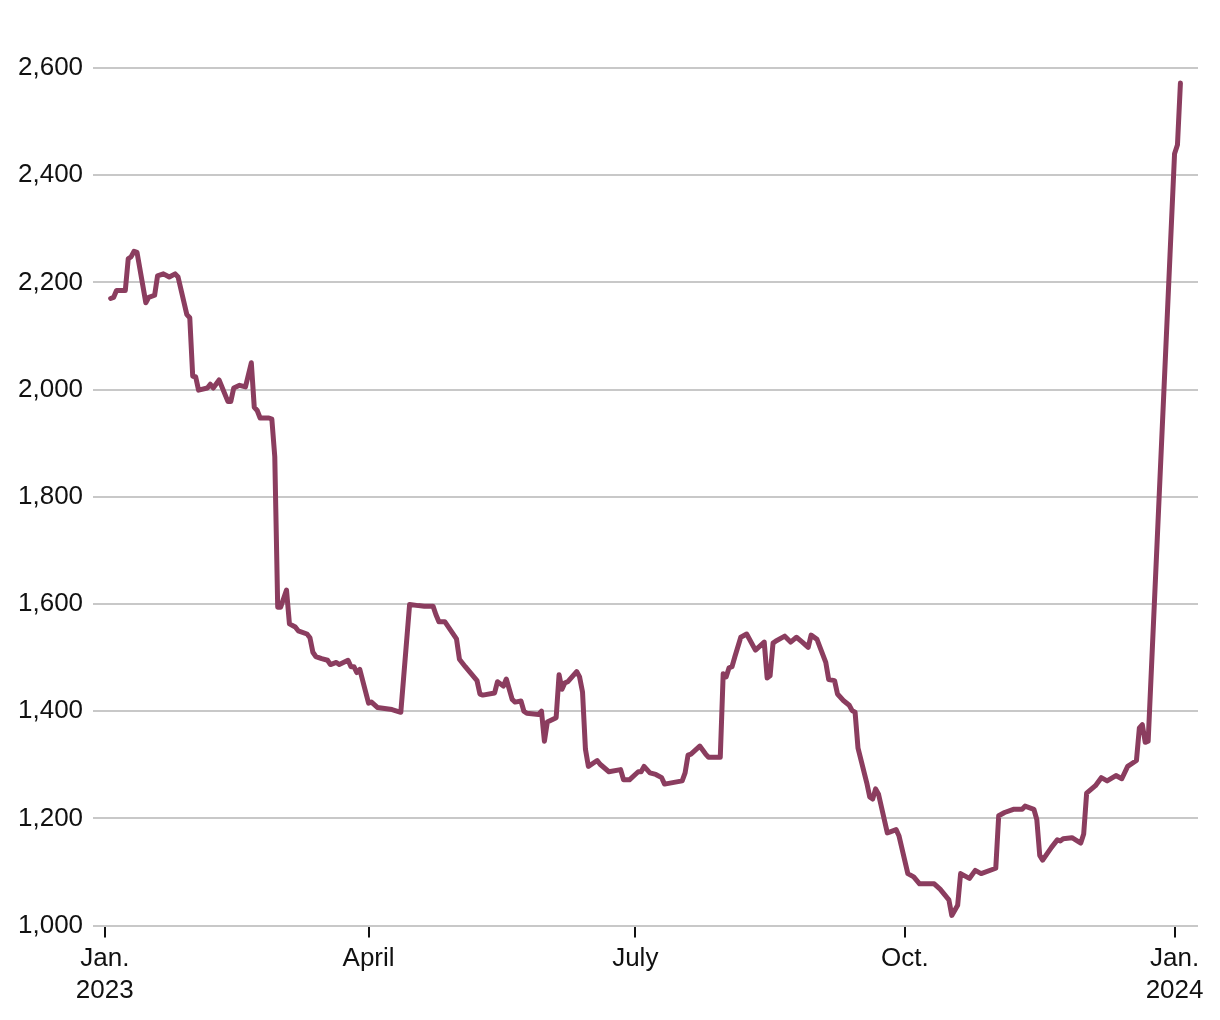  Describe the element at coordinates (50, 280) in the screenshot. I see `y-tick-label: 2,200` at that location.